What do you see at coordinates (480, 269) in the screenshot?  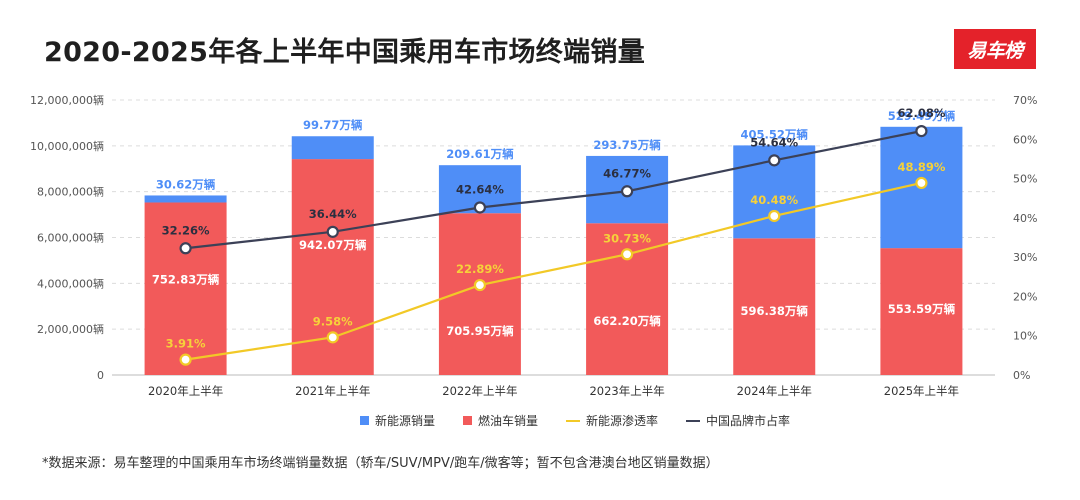 I see `penetration-value-label: 22.89%` at bounding box center [480, 269].